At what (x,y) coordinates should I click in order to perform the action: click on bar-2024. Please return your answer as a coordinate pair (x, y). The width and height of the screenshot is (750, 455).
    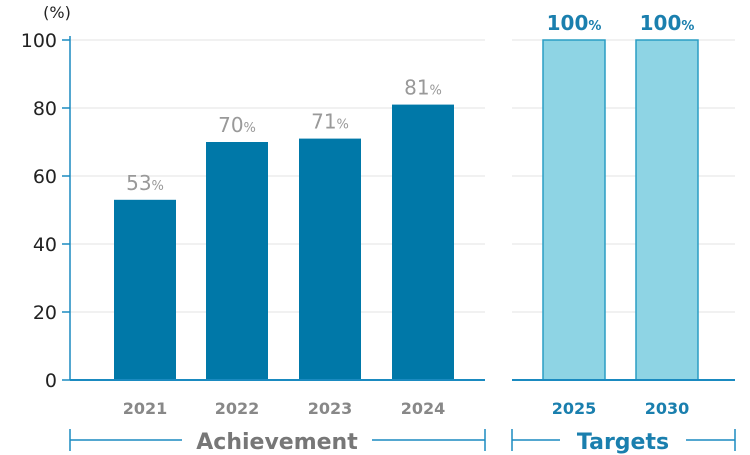
    Looking at the image, I should click on (423, 242).